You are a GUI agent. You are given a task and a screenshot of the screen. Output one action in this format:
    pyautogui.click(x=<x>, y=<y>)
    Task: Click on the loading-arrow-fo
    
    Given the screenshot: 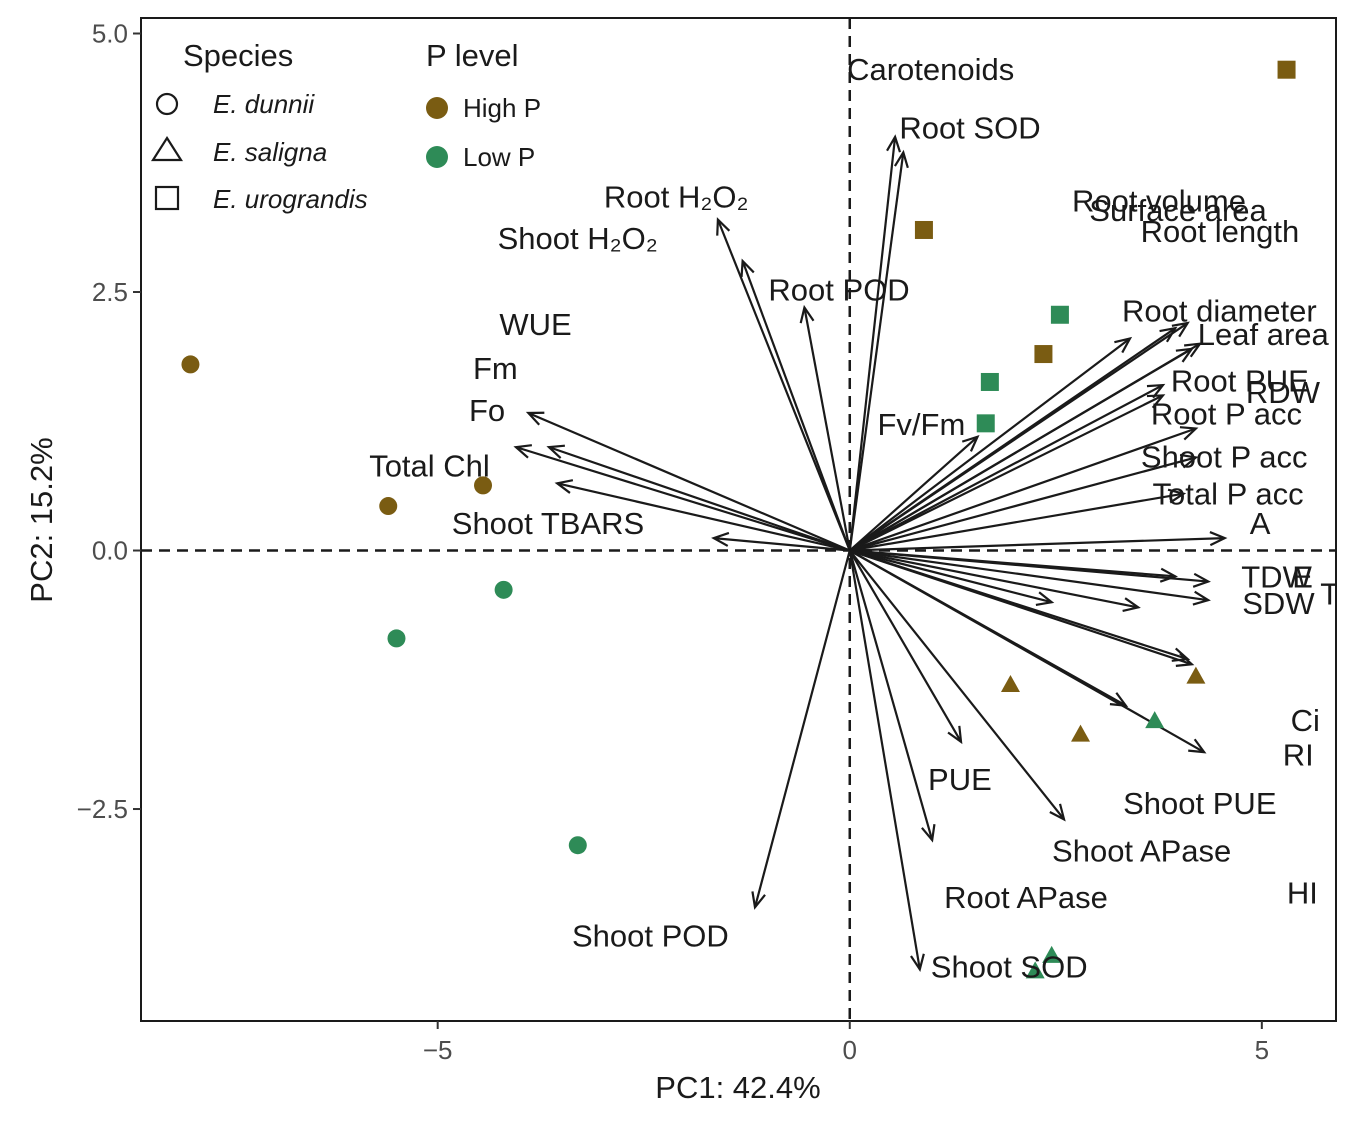 What is the action you would take?
    pyautogui.click(x=698, y=498)
    